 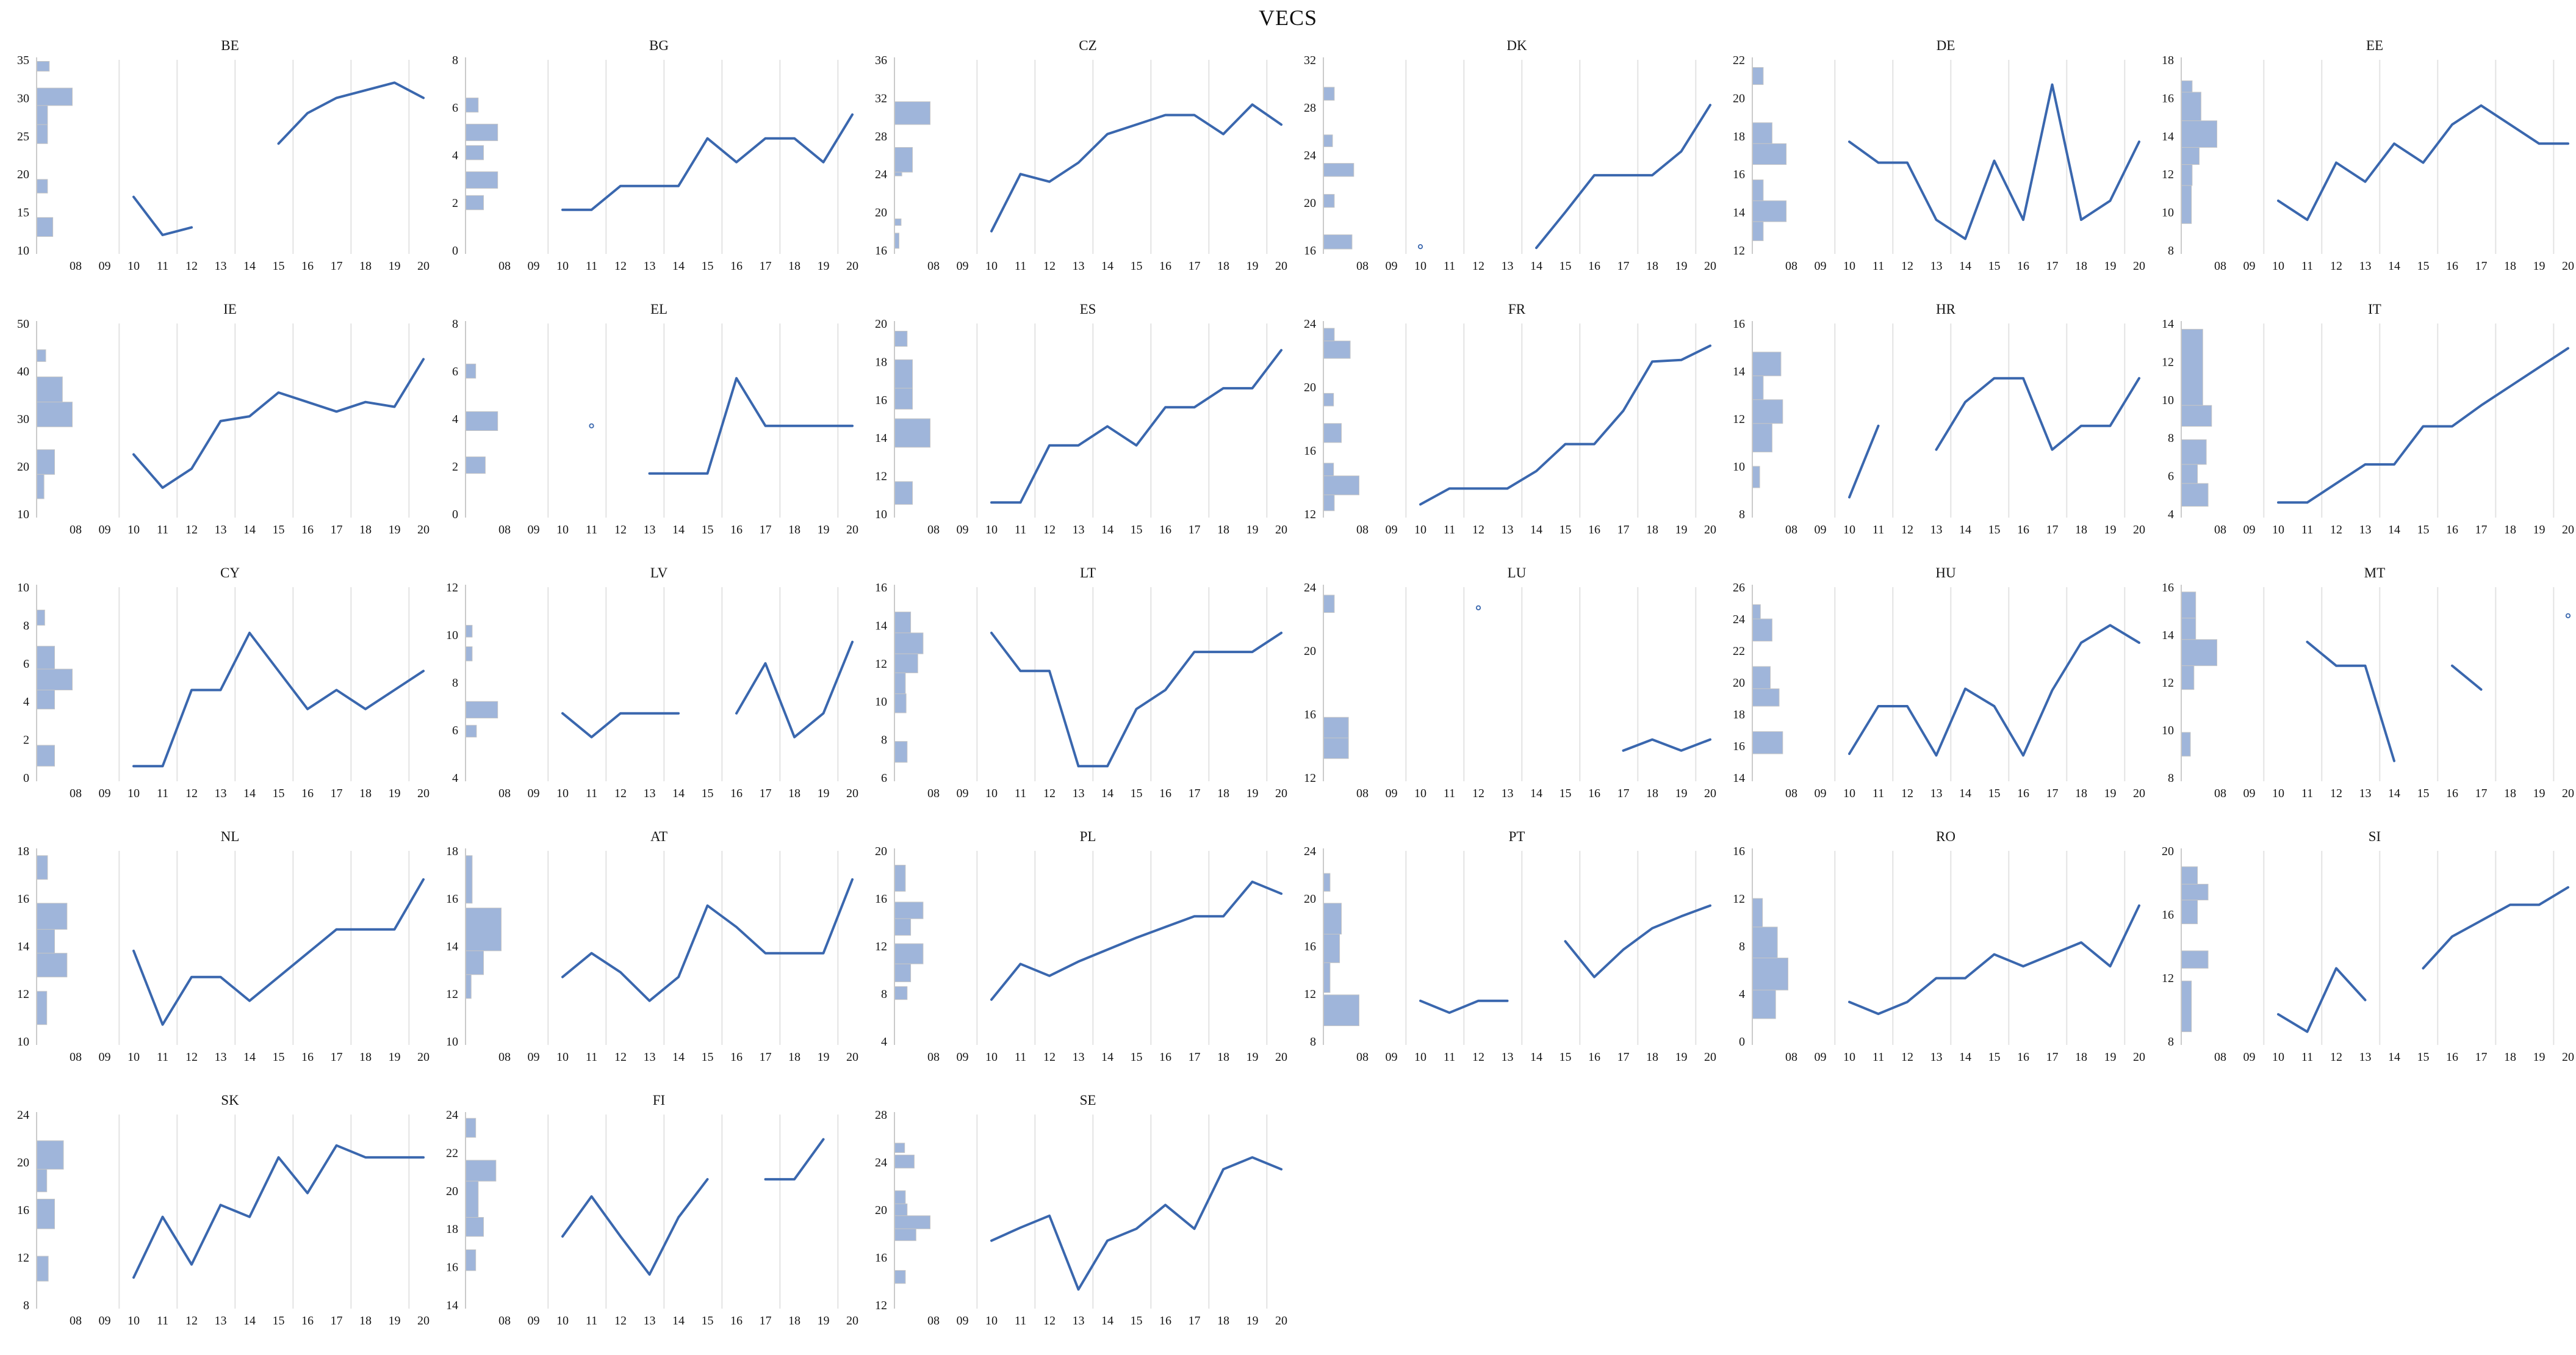 What do you see at coordinates (230, 836) in the screenshot?
I see `country-title: NL` at bounding box center [230, 836].